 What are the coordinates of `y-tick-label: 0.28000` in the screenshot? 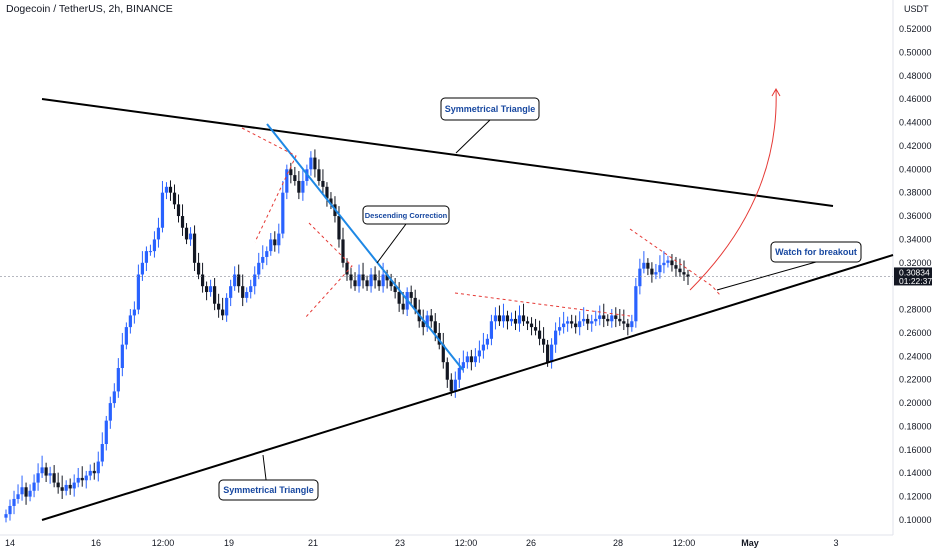 It's located at (915, 310).